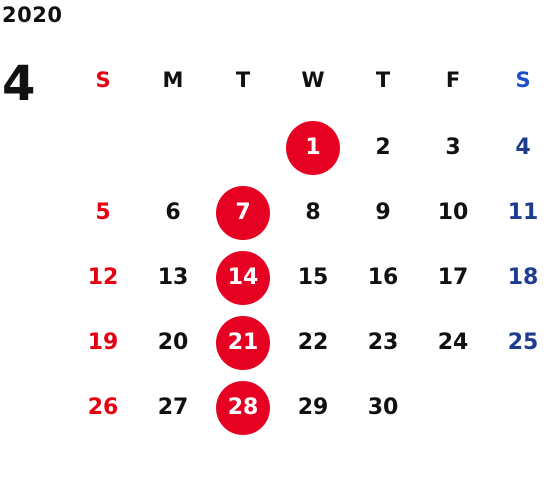 Image resolution: width=548 pixels, height=503 pixels. I want to click on day-number: 16, so click(383, 277).